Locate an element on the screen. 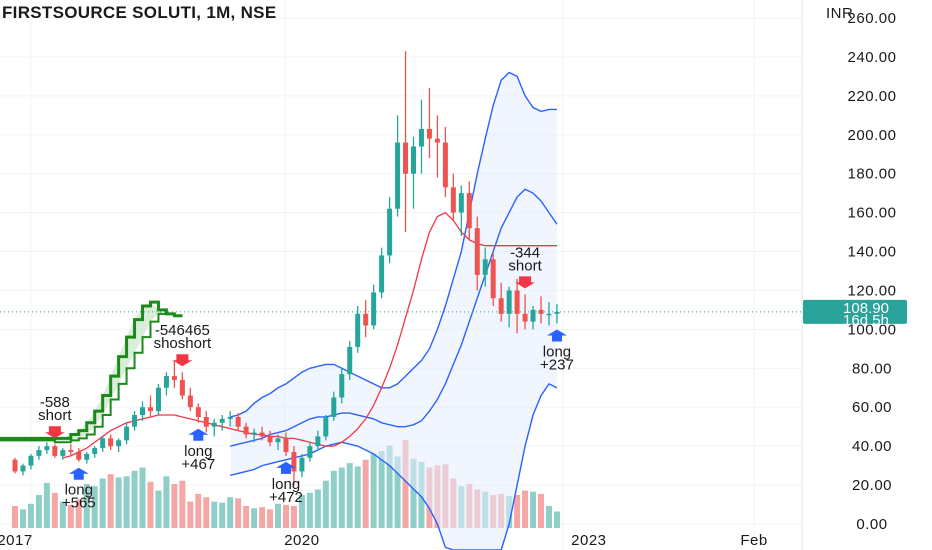 The width and height of the screenshot is (932, 550). y-tick-label: 80.00 is located at coordinates (872, 368).